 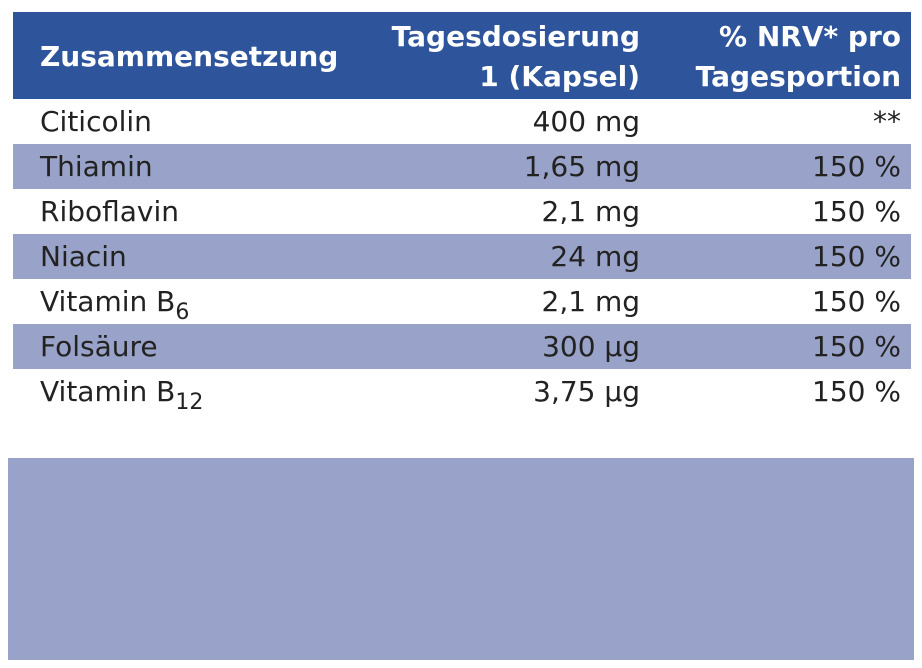 I want to click on table-row: Riboflavin 2,1 mg 150 %, so click(x=462, y=211).